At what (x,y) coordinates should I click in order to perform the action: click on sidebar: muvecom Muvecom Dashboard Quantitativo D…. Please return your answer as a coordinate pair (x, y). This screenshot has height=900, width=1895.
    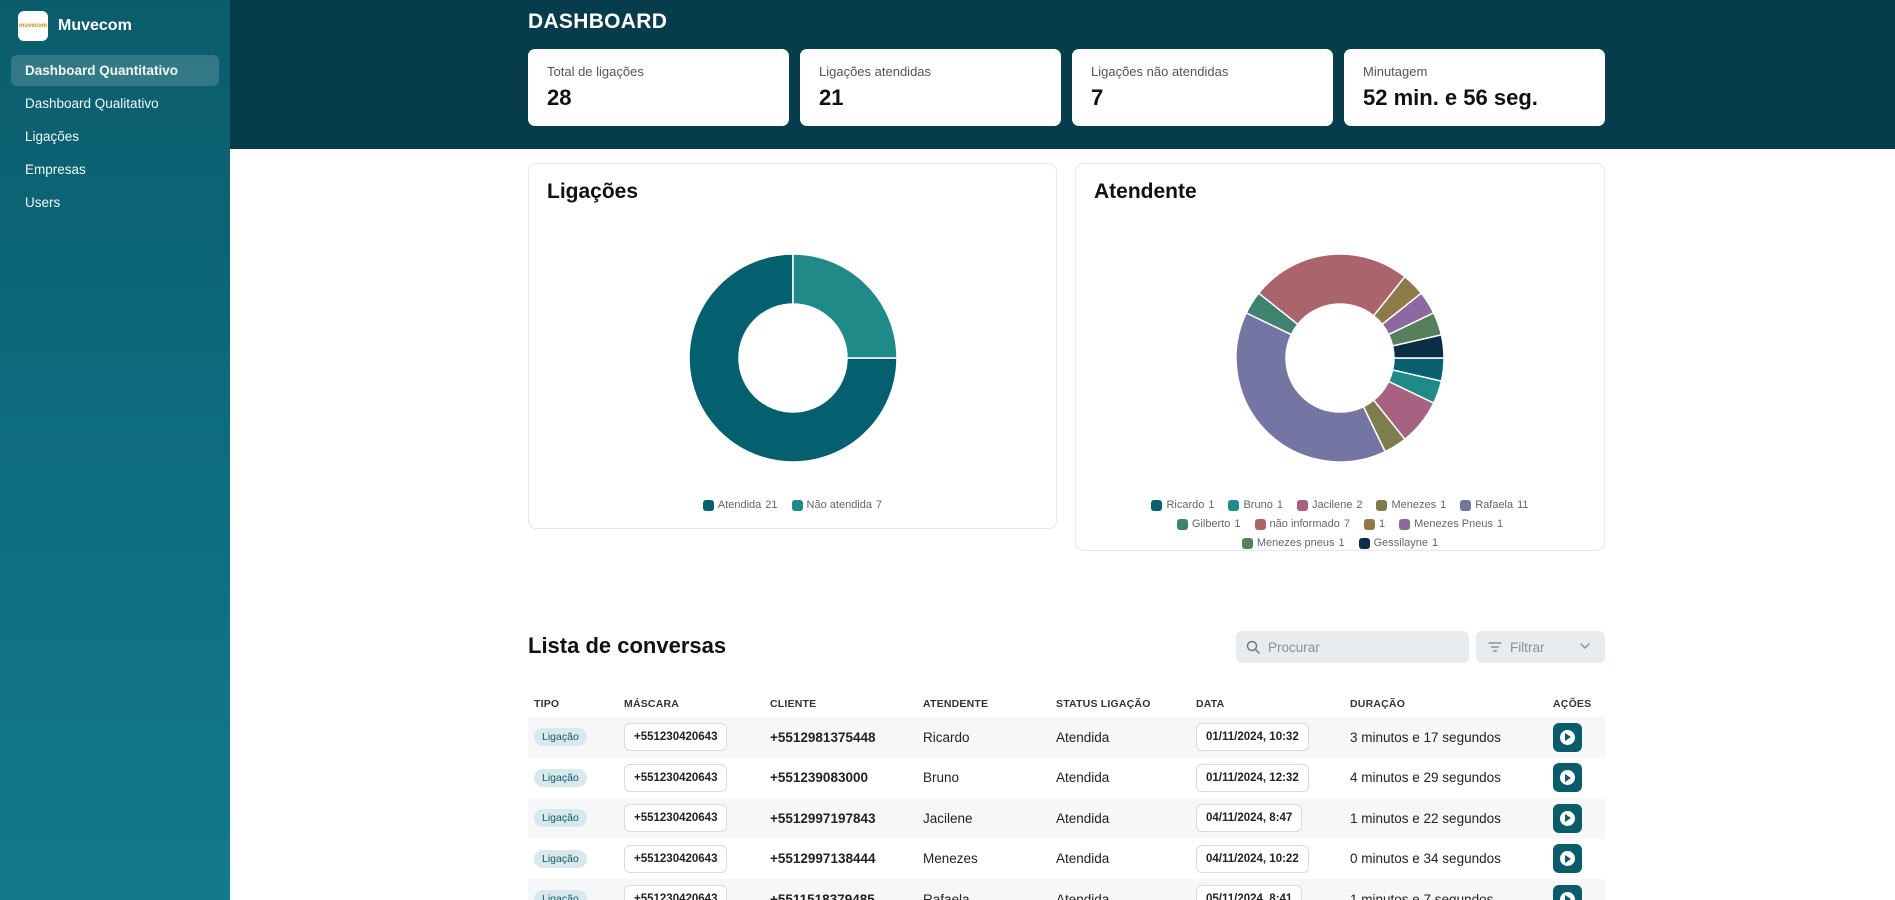
    Looking at the image, I should click on (115, 450).